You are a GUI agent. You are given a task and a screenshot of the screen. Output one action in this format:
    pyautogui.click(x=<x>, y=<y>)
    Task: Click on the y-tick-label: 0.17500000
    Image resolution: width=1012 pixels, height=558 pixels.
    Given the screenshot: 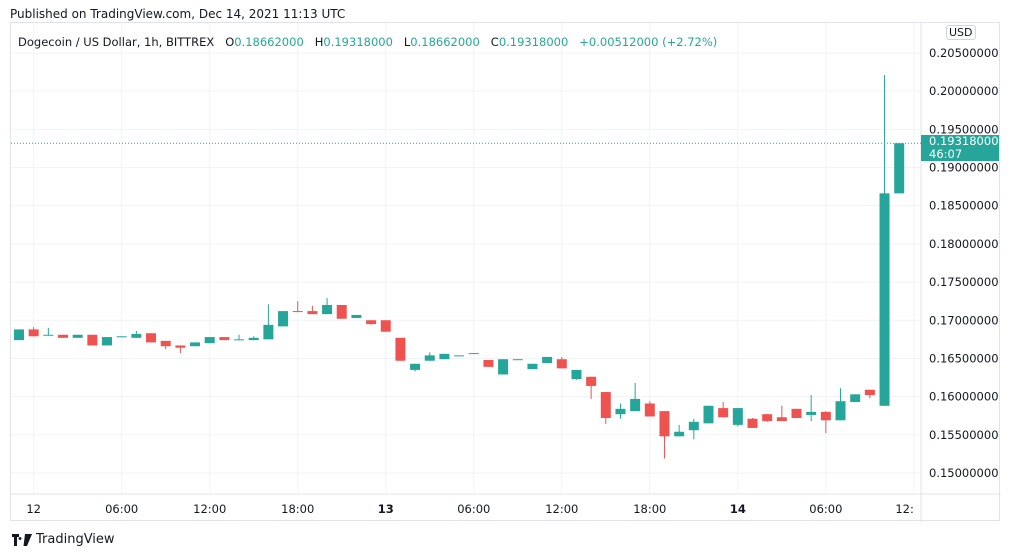 What is the action you would take?
    pyautogui.click(x=964, y=282)
    